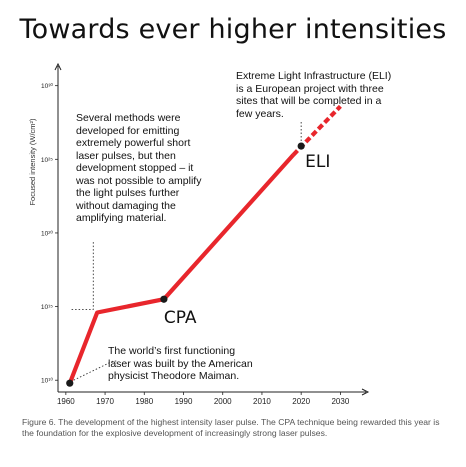  What do you see at coordinates (184, 401) in the screenshot?
I see `x-tick-label: 1990` at bounding box center [184, 401].